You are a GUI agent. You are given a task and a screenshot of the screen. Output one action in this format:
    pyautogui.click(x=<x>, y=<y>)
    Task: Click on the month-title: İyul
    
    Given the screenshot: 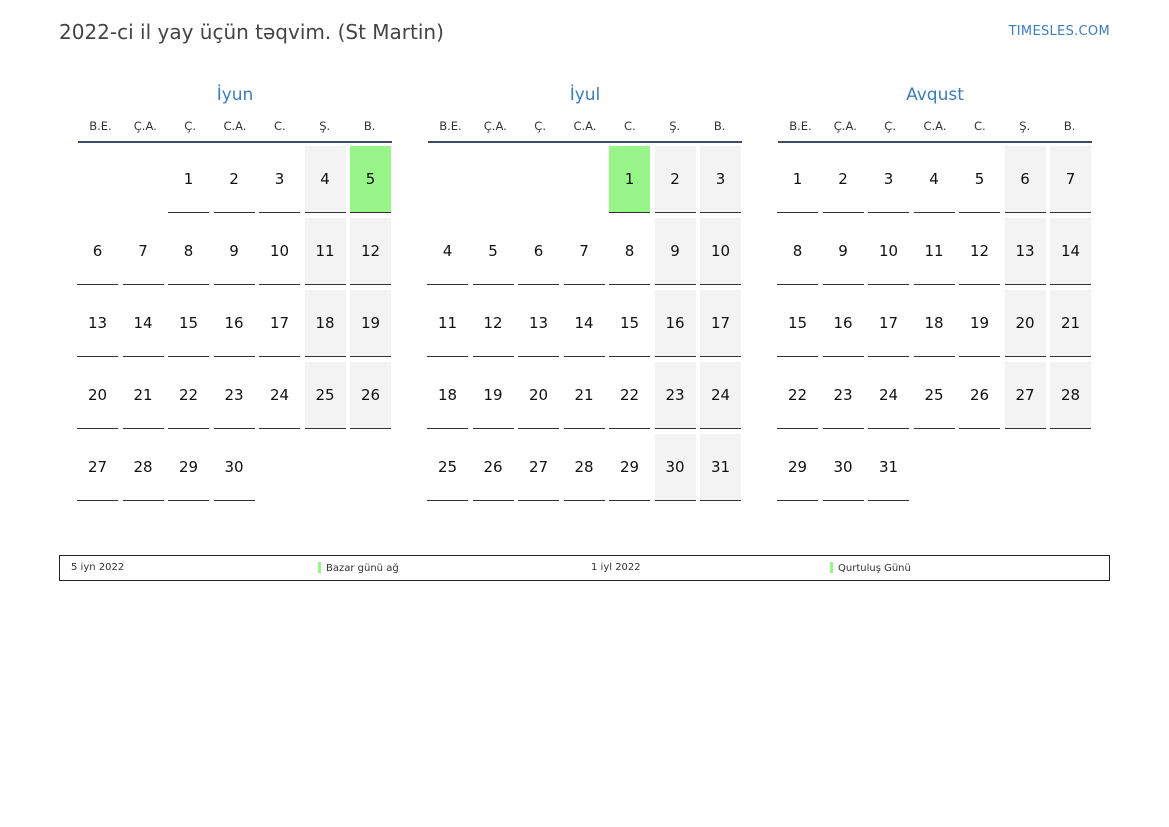 What is the action you would take?
    pyautogui.click(x=585, y=95)
    